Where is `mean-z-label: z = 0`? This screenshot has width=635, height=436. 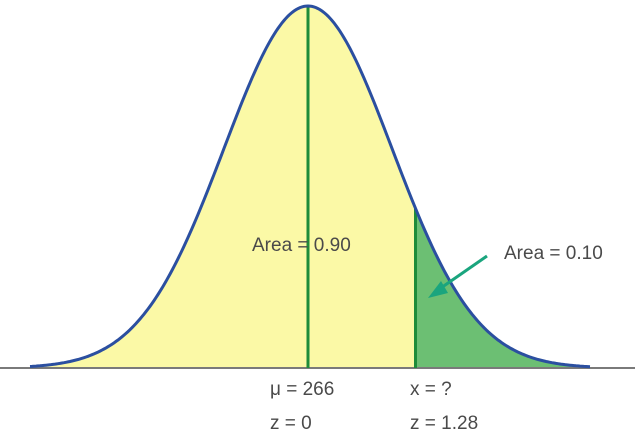
mean-z-label: z = 0 is located at coordinates (291, 423).